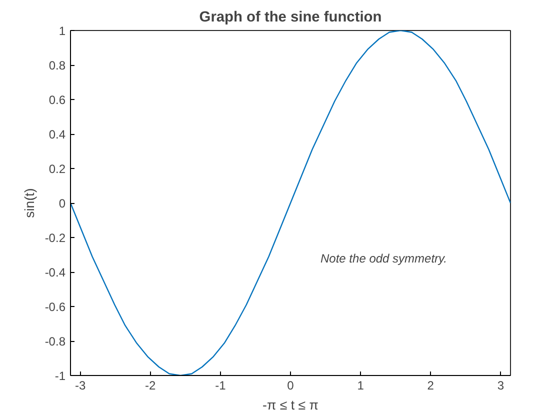  I want to click on annotation: Note the odd symmetry., so click(383, 259).